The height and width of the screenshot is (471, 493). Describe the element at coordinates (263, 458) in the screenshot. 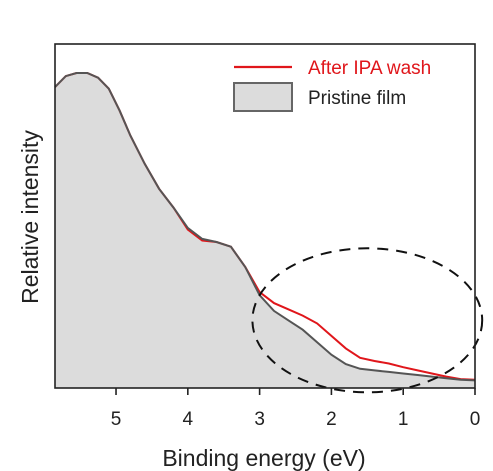

I see `x-axis-title: Binding energy (eV)` at that location.